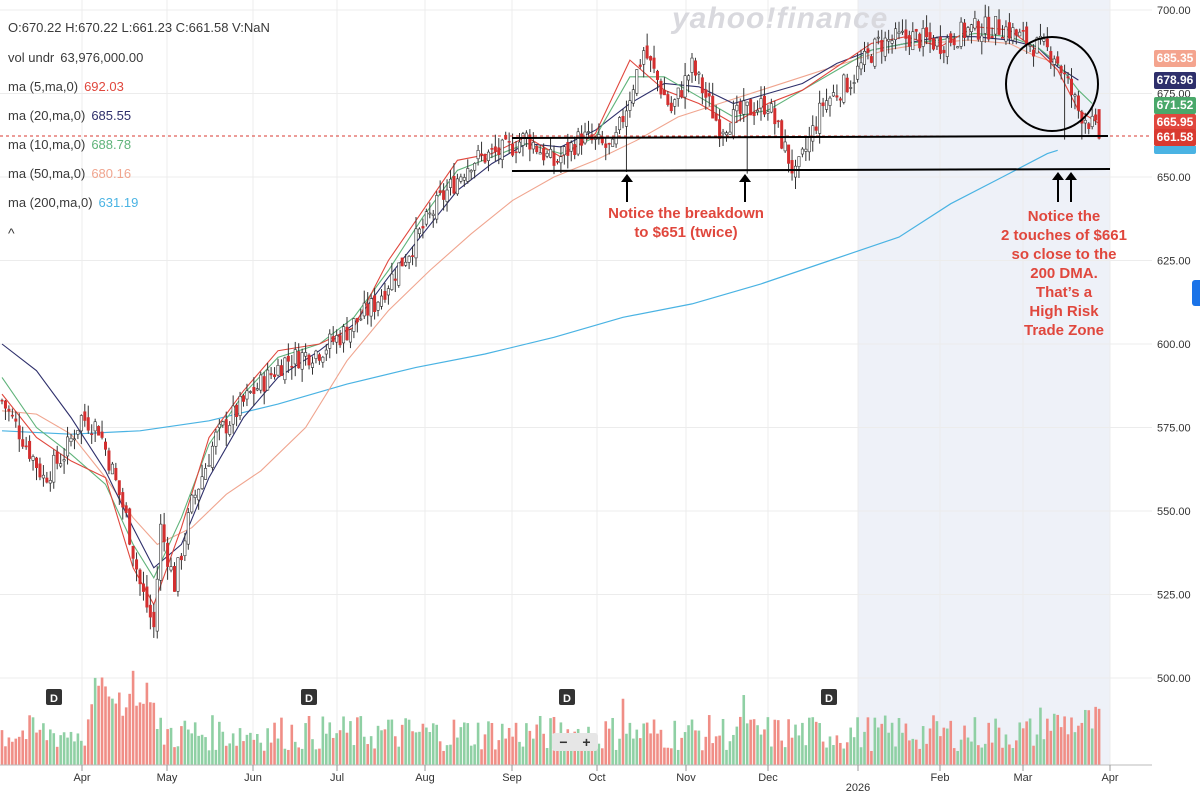  Describe the element at coordinates (11, 233) in the screenshot. I see `collapse-legend-icon: ^` at that location.